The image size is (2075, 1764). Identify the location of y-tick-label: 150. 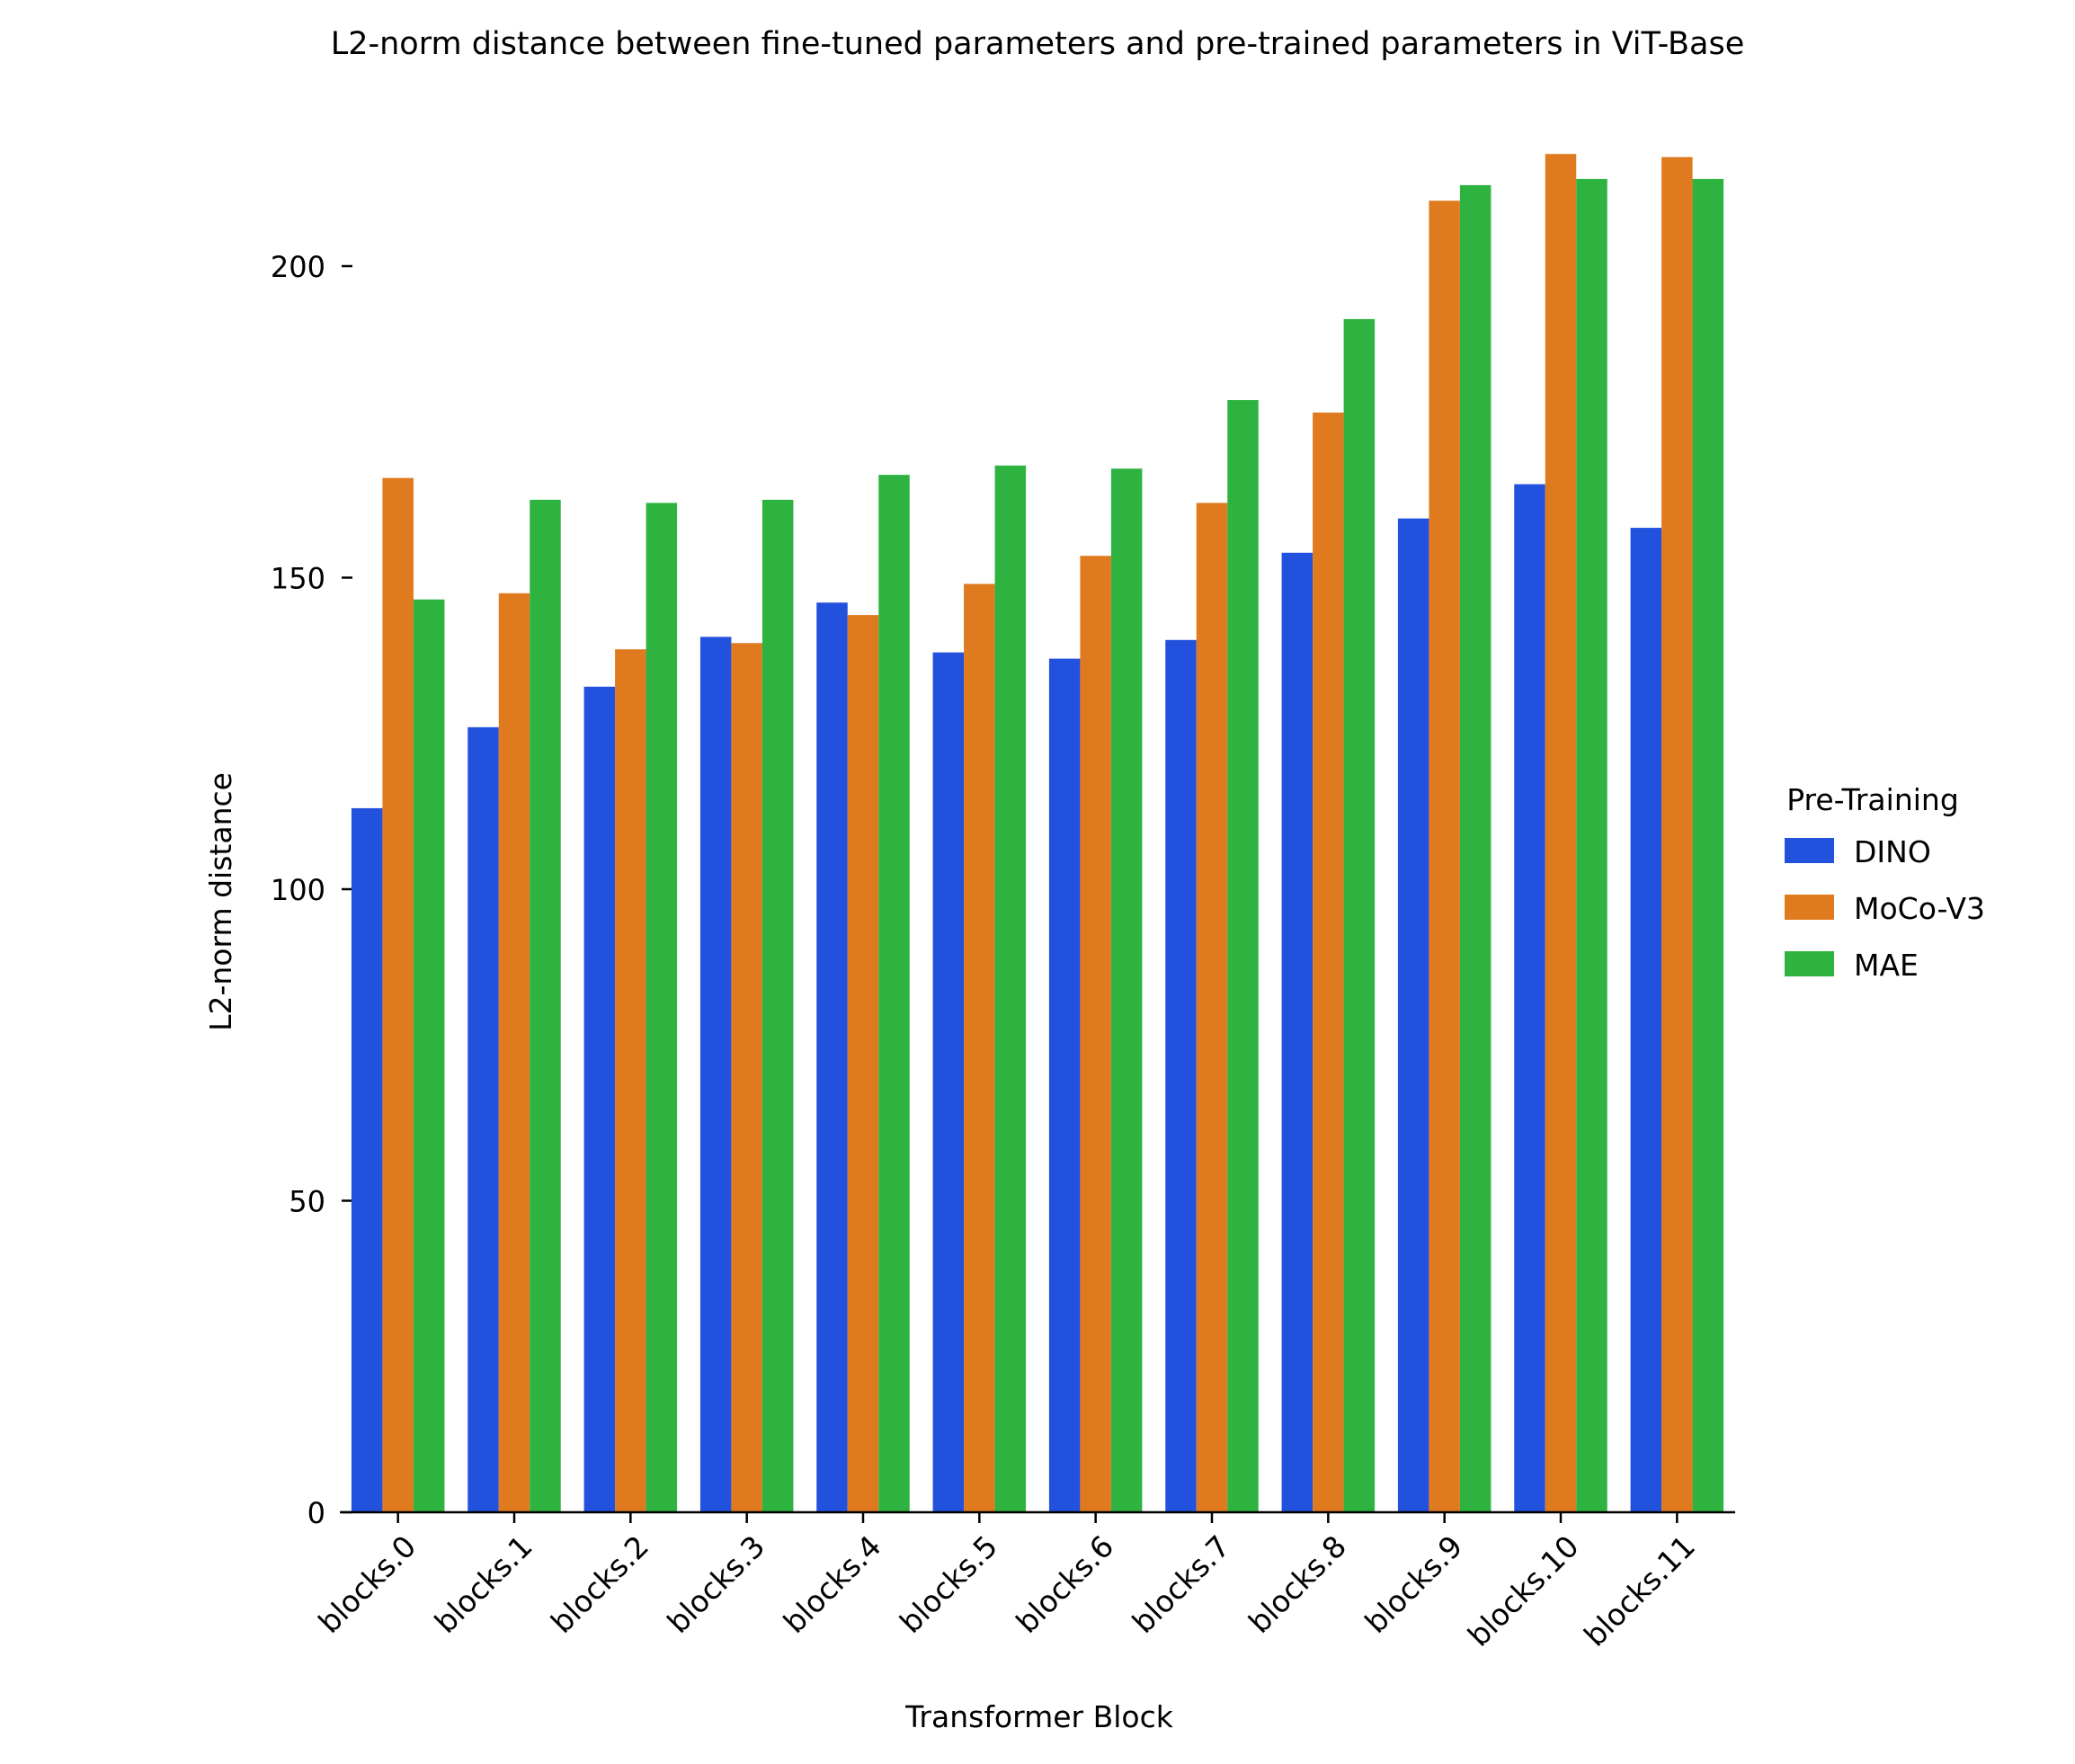
(298, 579).